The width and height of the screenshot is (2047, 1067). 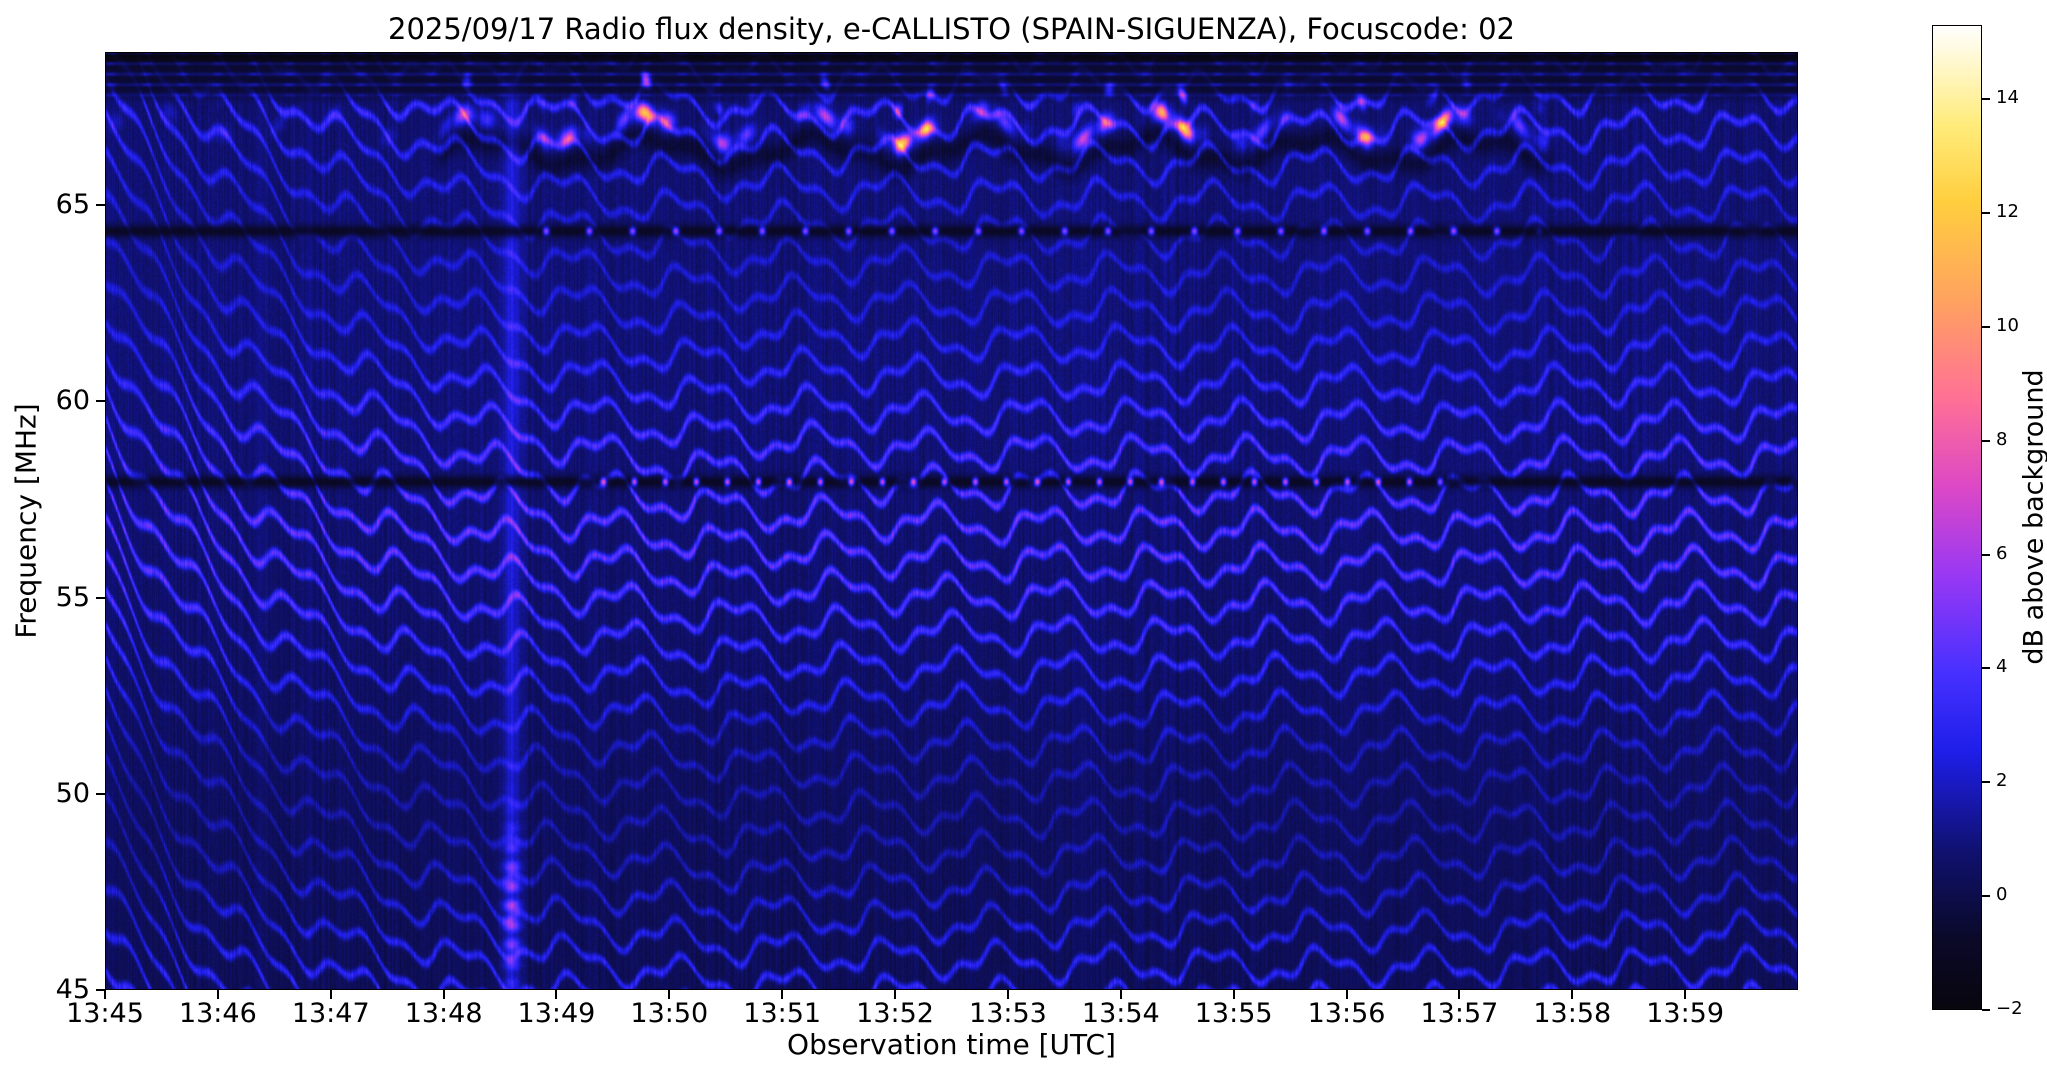 What do you see at coordinates (105, 1013) in the screenshot?
I see `x-tick-label: 13:45` at bounding box center [105, 1013].